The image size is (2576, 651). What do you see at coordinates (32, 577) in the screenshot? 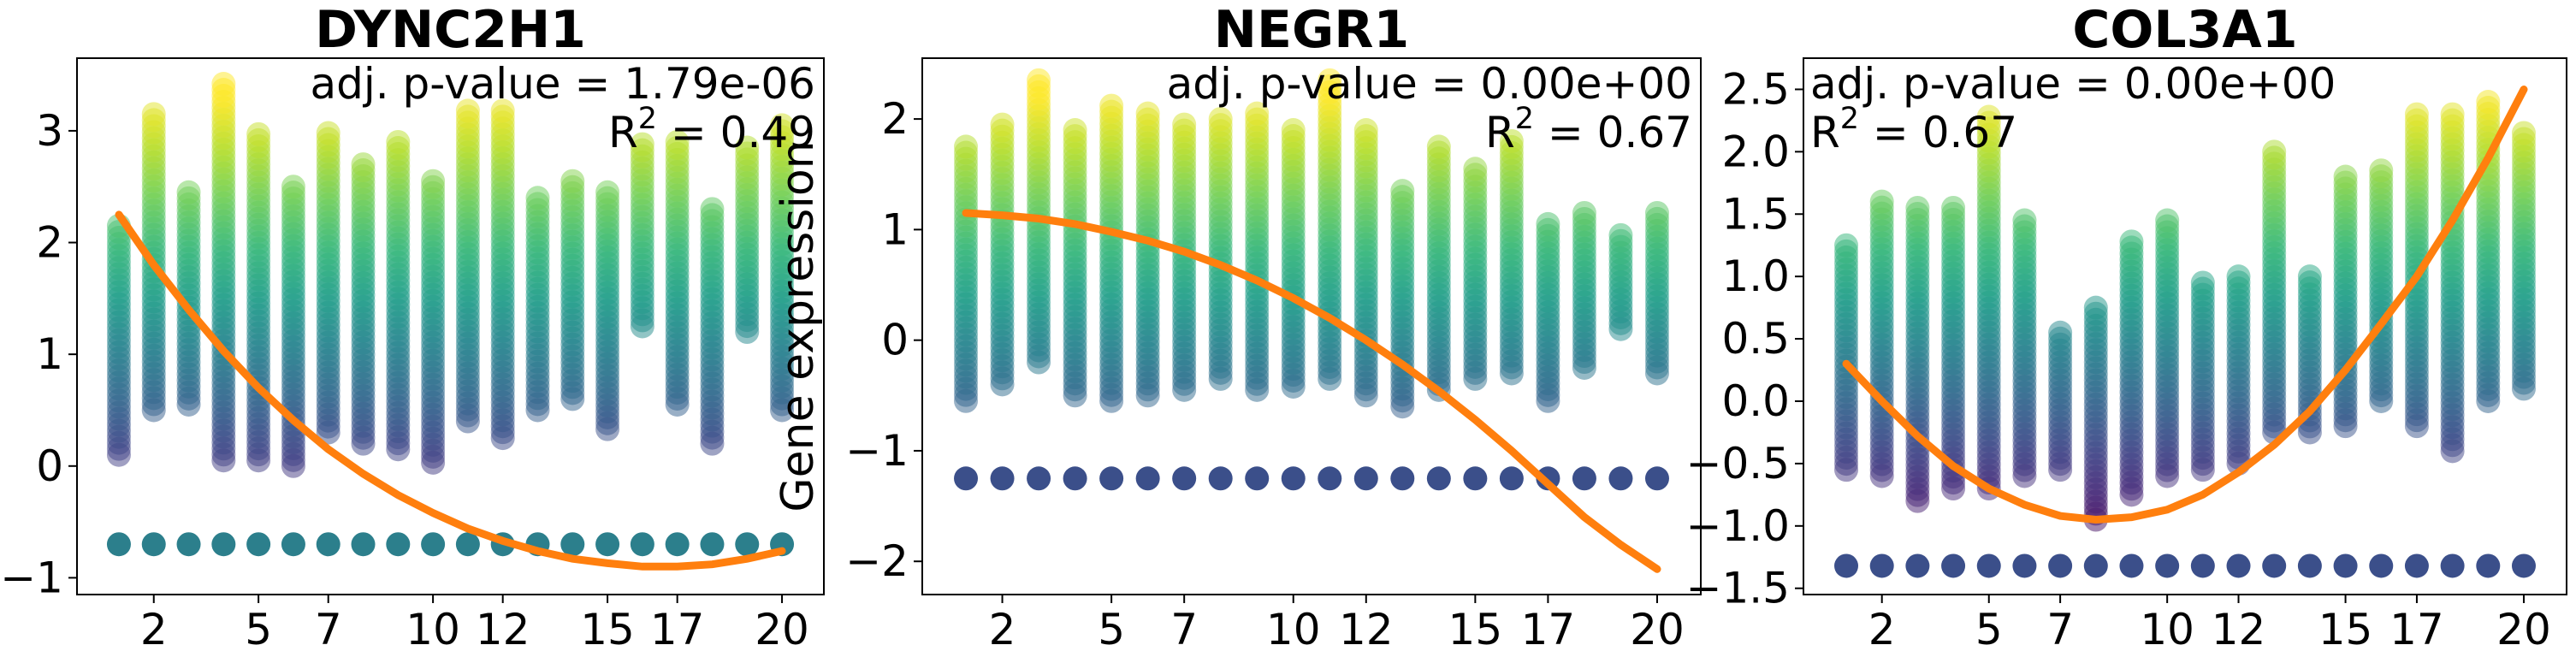
I see `y-tick-label: −1` at bounding box center [32, 577].